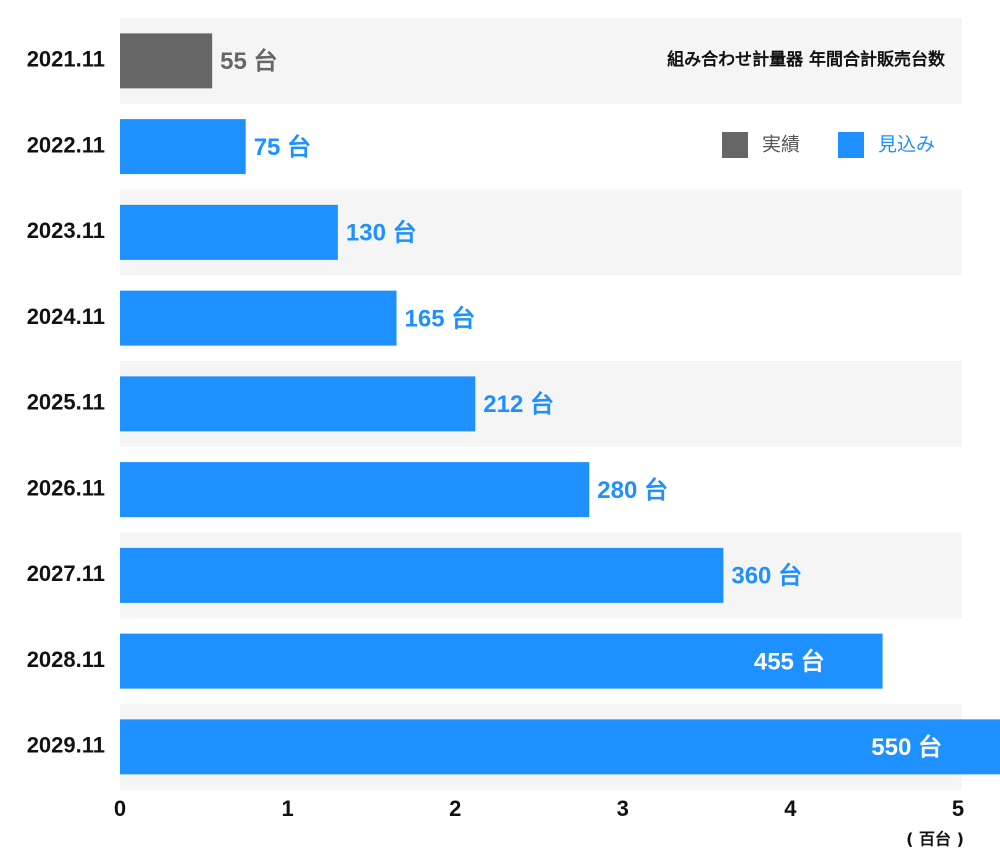  What do you see at coordinates (518, 404) in the screenshot?
I see `value-label: 212 台` at bounding box center [518, 404].